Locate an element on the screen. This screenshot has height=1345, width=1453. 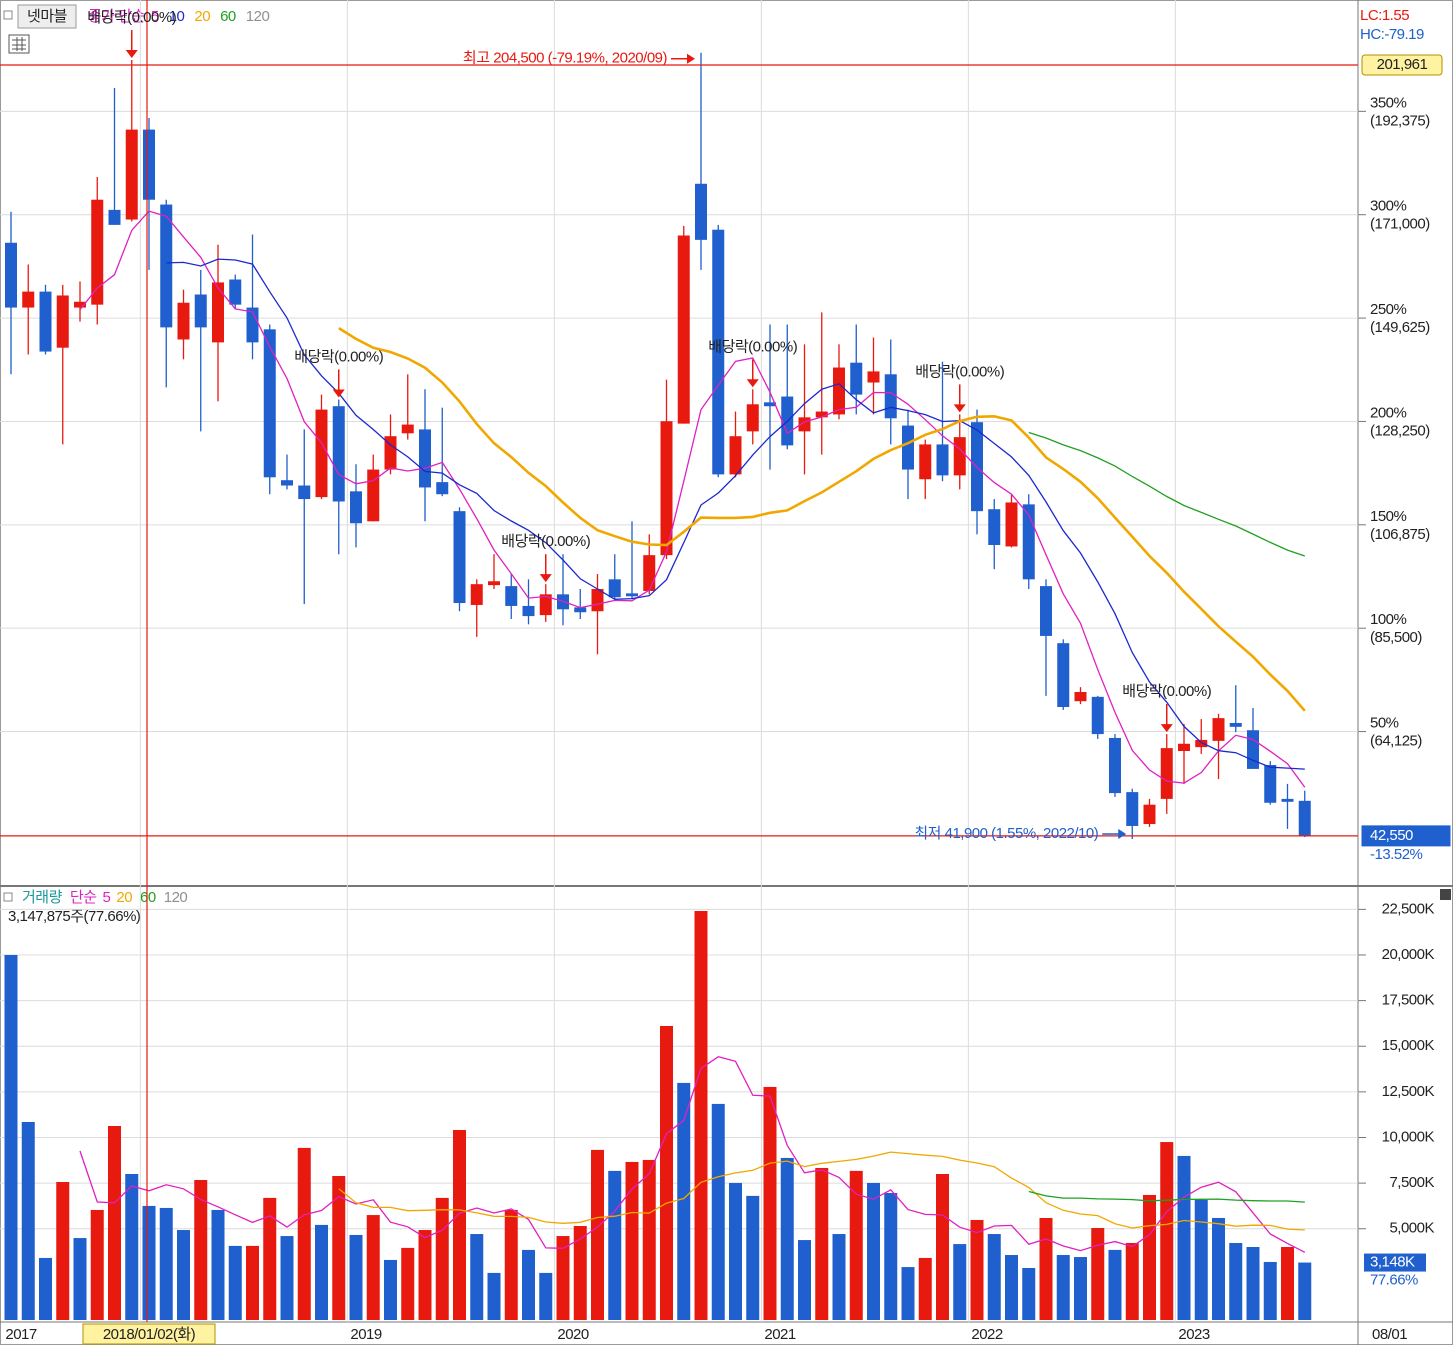
y-tick-percent: 250% is located at coordinates (1388, 309).